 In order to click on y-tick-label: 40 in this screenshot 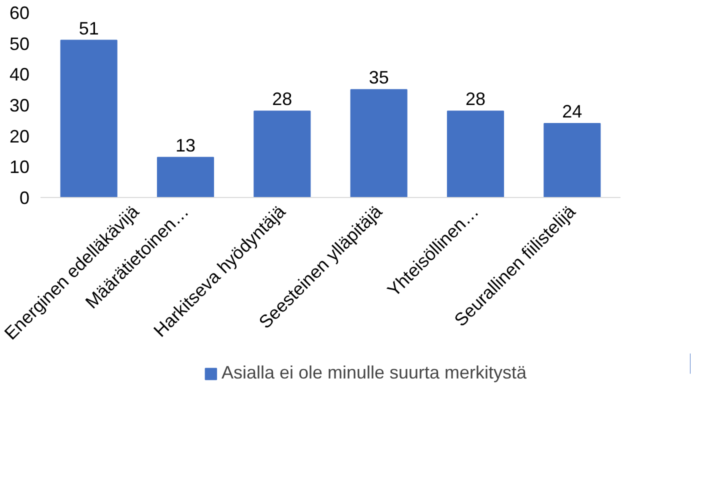, I will do `click(19, 74)`.